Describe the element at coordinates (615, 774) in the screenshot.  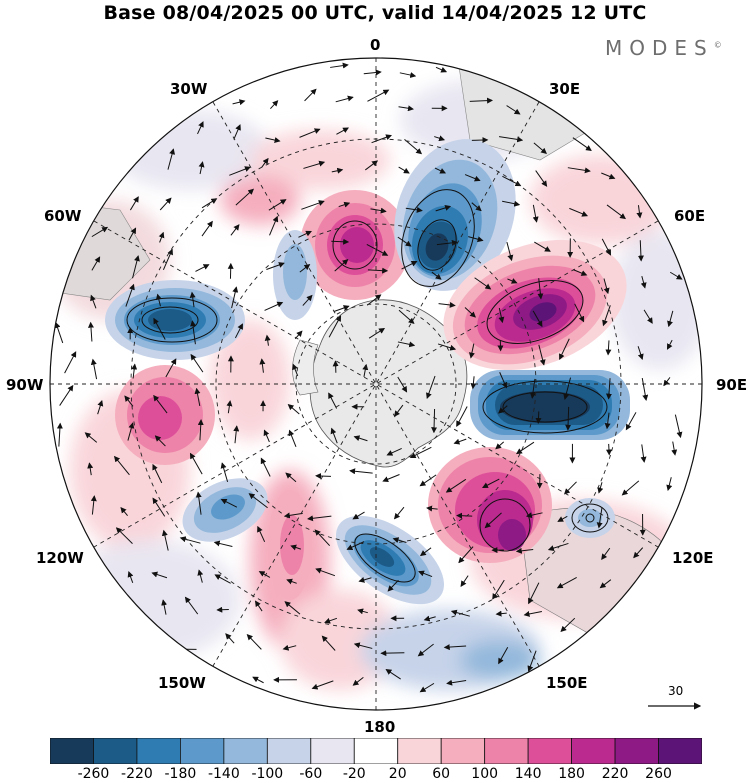
I see `colorbar-tick-label: 220` at that location.